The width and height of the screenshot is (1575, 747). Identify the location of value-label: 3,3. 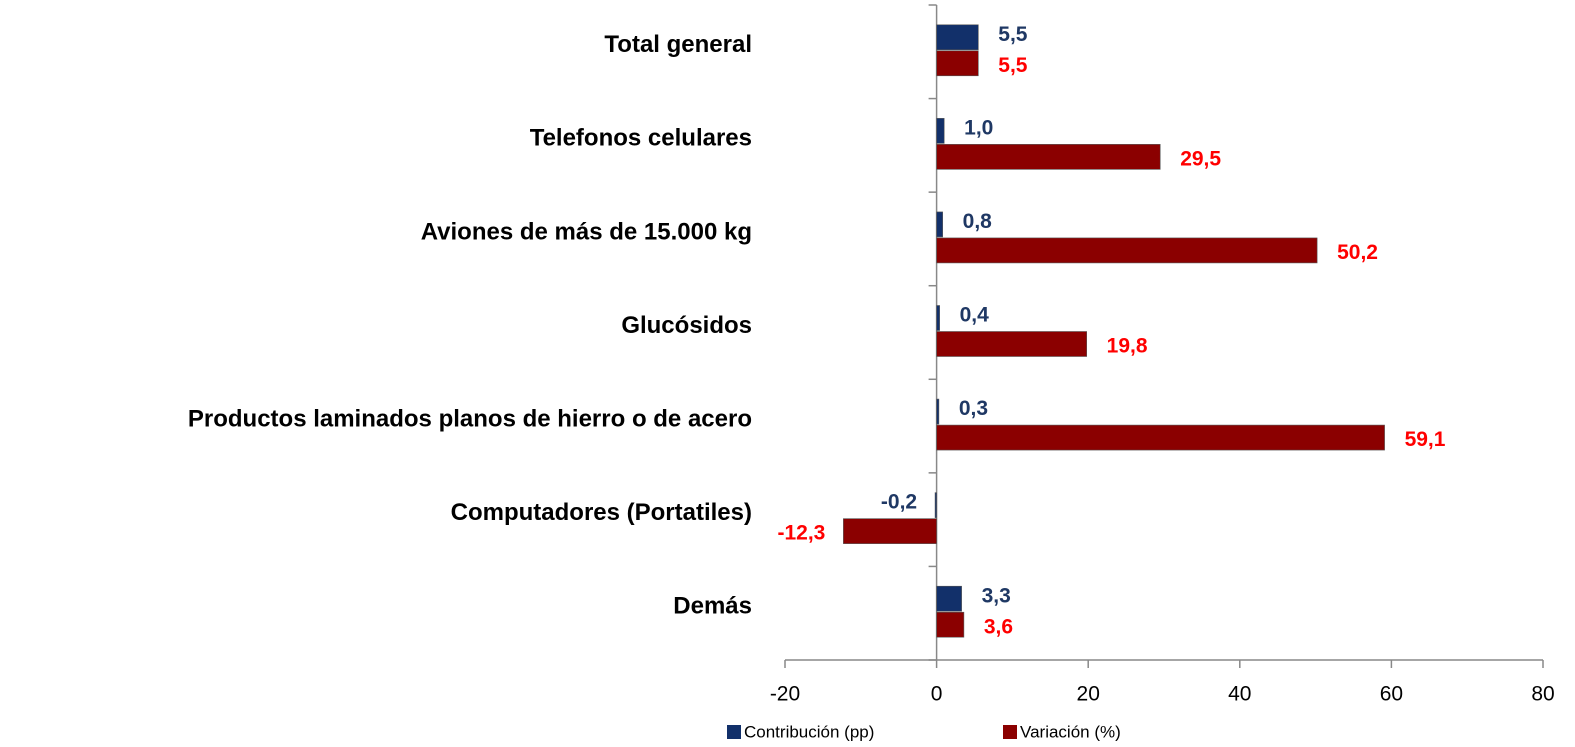
(996, 595).